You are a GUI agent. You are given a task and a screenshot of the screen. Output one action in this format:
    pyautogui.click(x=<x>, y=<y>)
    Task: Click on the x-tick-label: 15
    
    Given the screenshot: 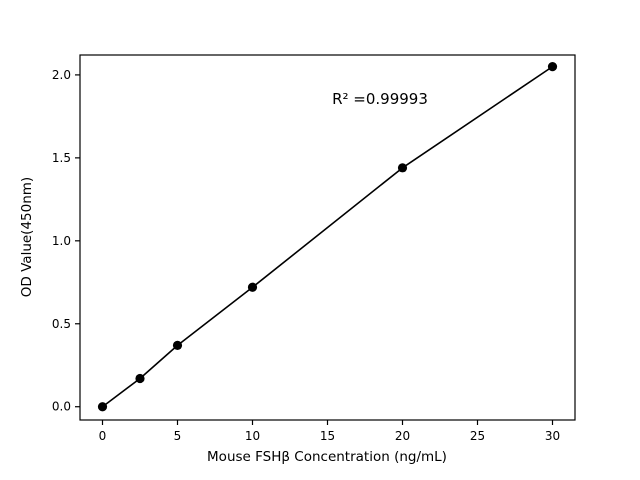 What is the action you would take?
    pyautogui.click(x=327, y=436)
    